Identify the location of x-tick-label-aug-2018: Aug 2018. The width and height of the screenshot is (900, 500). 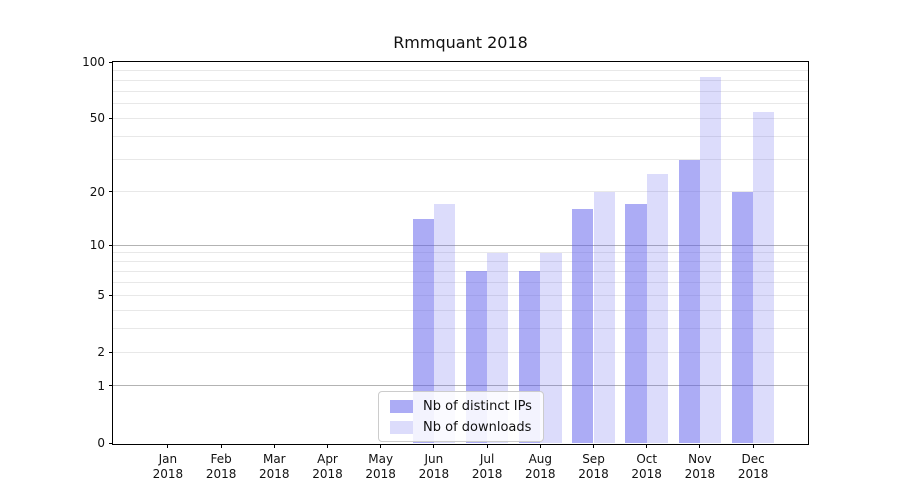
(540, 467).